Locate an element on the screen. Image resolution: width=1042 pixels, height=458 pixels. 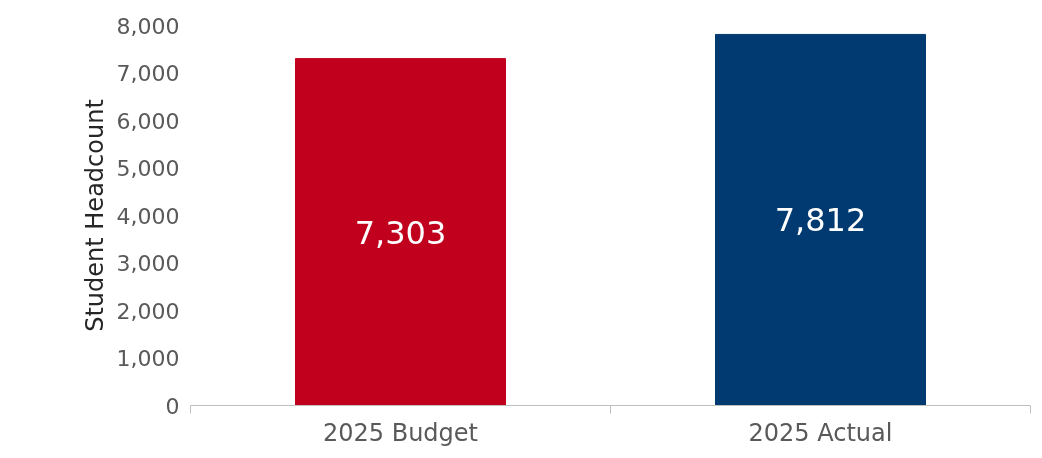
y-tick-label: 5,000 is located at coordinates (148, 168).